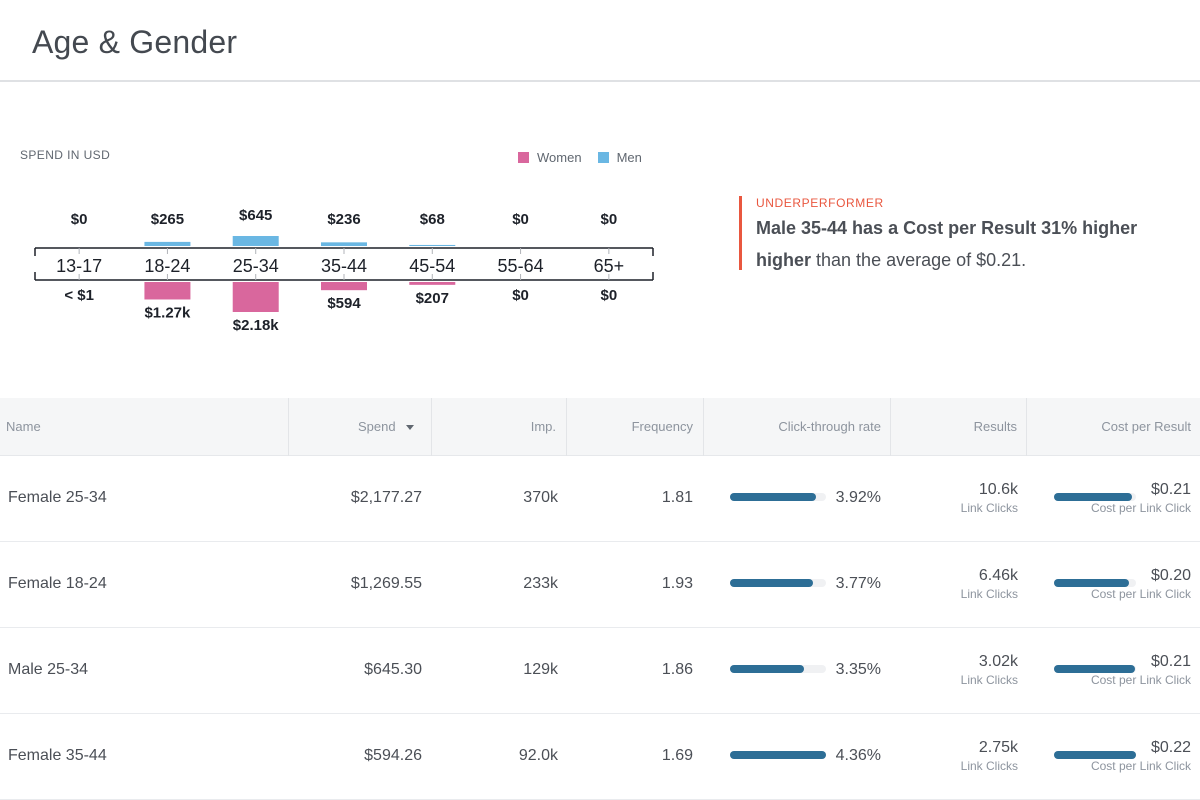 The image size is (1200, 800). Describe the element at coordinates (1170, 747) in the screenshot. I see `row-cost-per-result: $0.22` at that location.